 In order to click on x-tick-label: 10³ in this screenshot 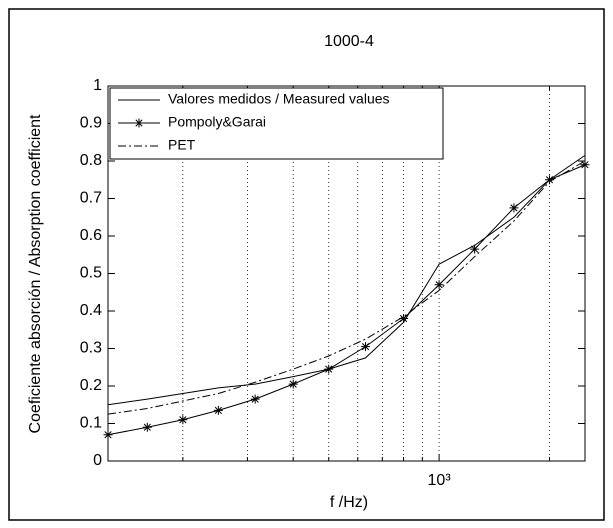, I will do `click(440, 480)`.